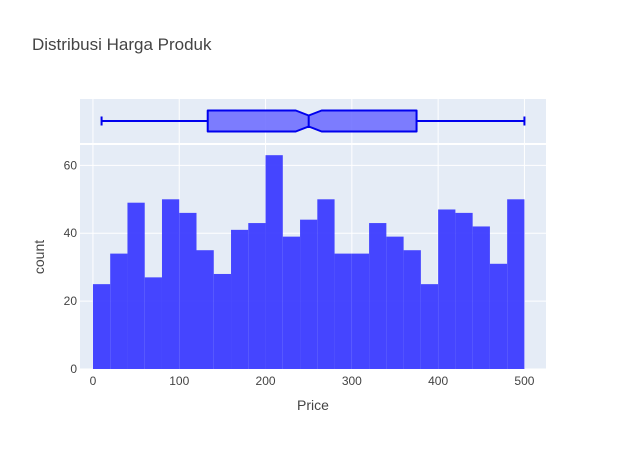 Image resolution: width=626 pixels, height=450 pixels. Describe the element at coordinates (71, 301) in the screenshot. I see `y-tick-label: 20` at that location.